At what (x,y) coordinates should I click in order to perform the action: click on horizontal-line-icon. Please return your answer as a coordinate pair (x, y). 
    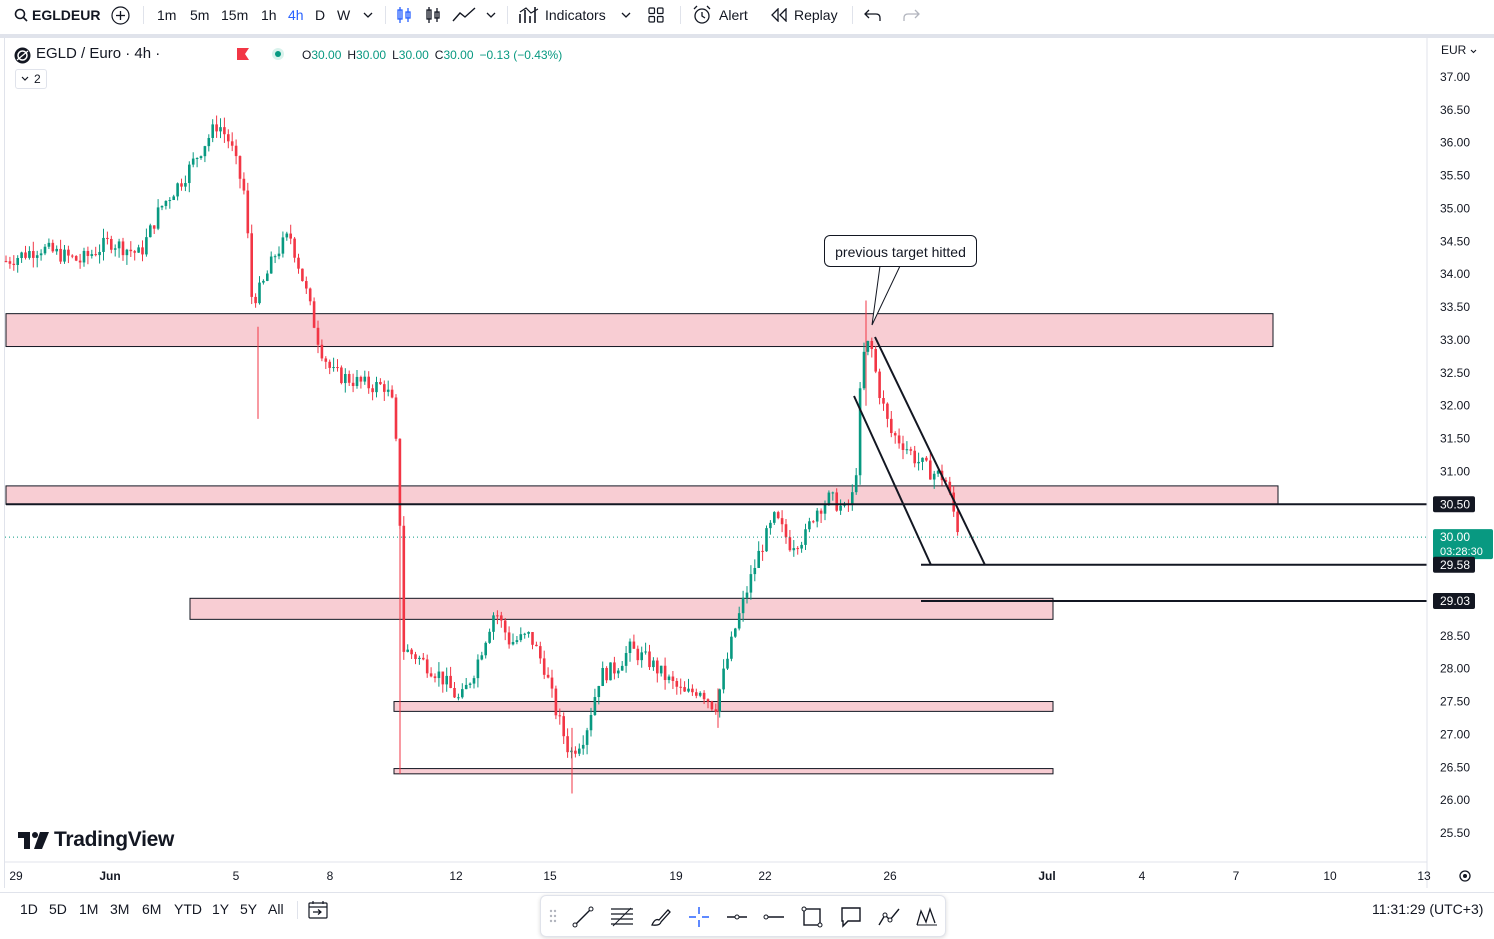
    Looking at the image, I should click on (774, 917).